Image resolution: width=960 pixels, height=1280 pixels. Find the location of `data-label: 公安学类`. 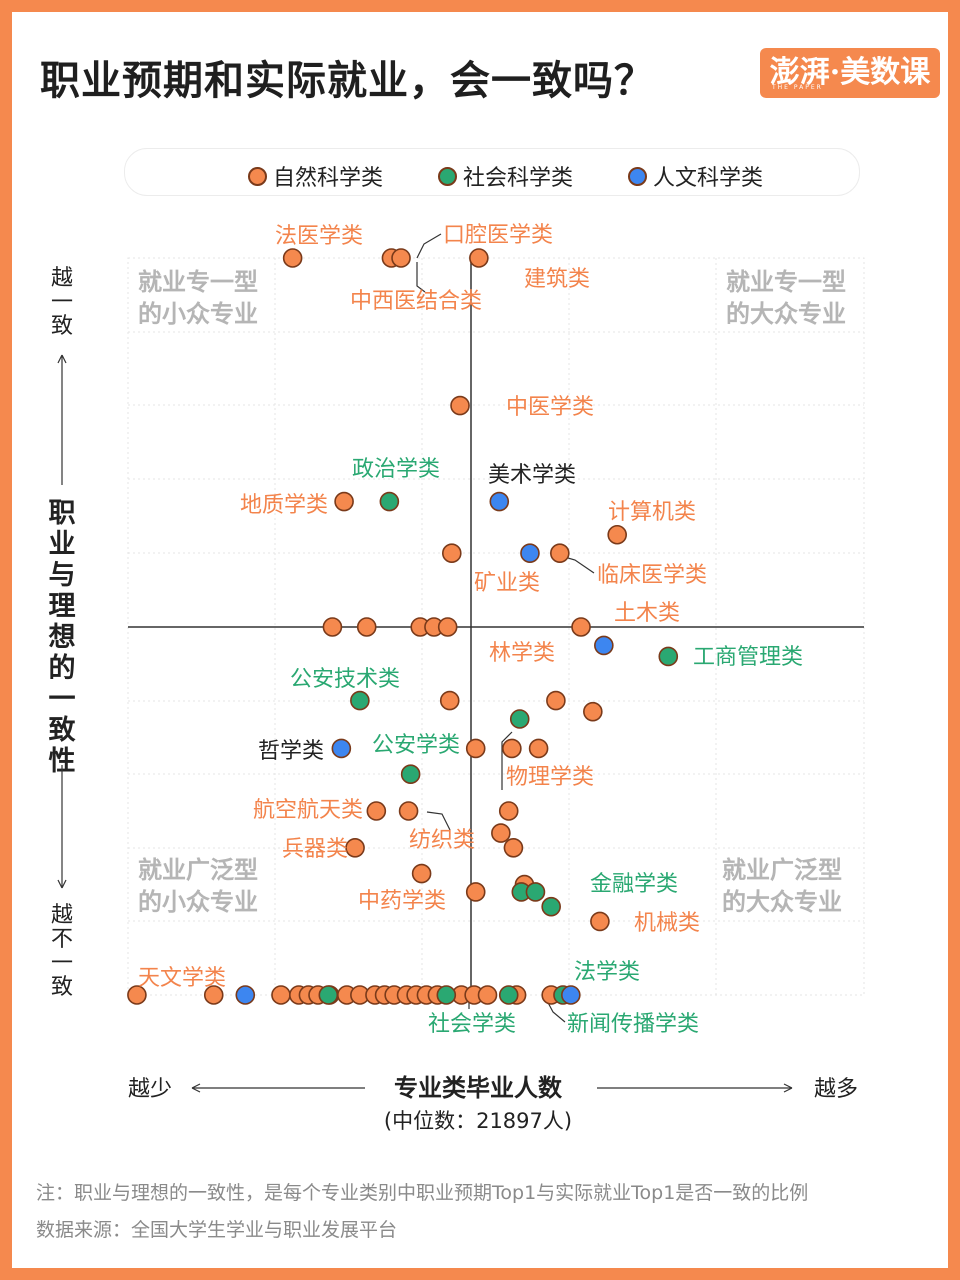

data-label: 公安学类 is located at coordinates (416, 745).